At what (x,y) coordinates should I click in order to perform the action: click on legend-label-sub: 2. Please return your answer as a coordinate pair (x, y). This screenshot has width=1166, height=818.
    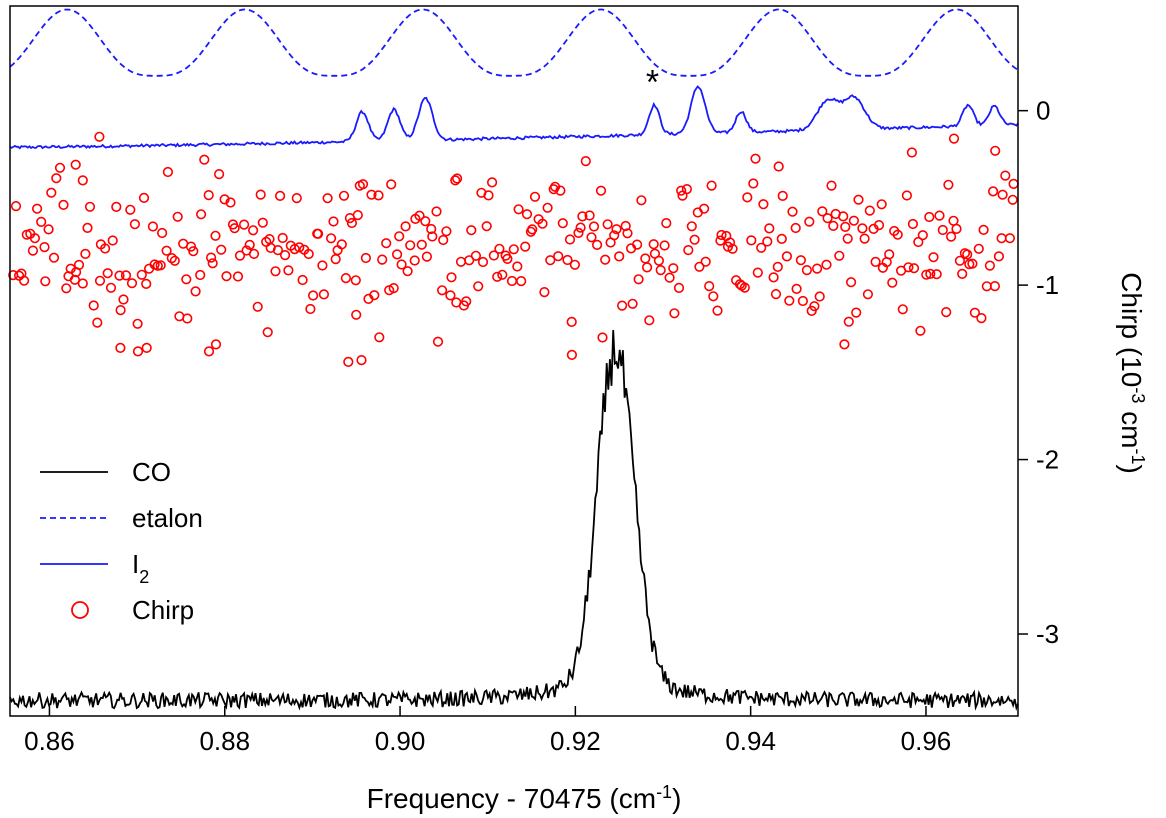
    Looking at the image, I should click on (144, 577).